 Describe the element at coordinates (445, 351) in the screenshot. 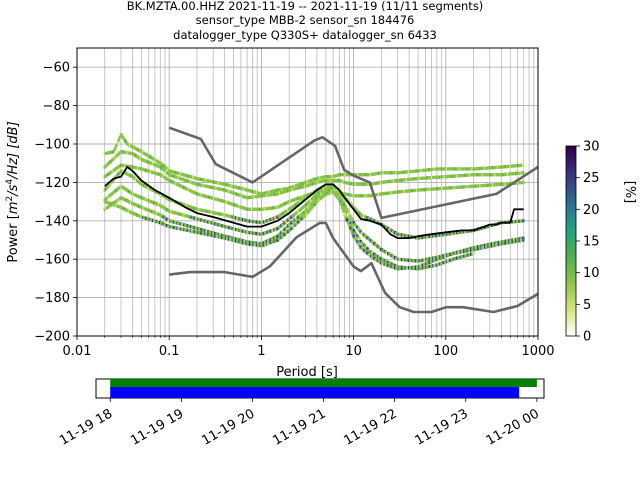

I see `x-tick-label: 100` at that location.